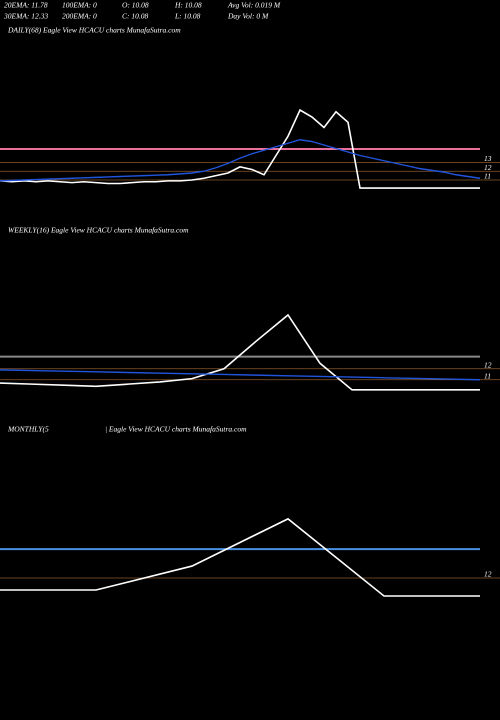  Describe the element at coordinates (248, 16) in the screenshot. I see `header-stat: Day Vol: 0 M` at that location.